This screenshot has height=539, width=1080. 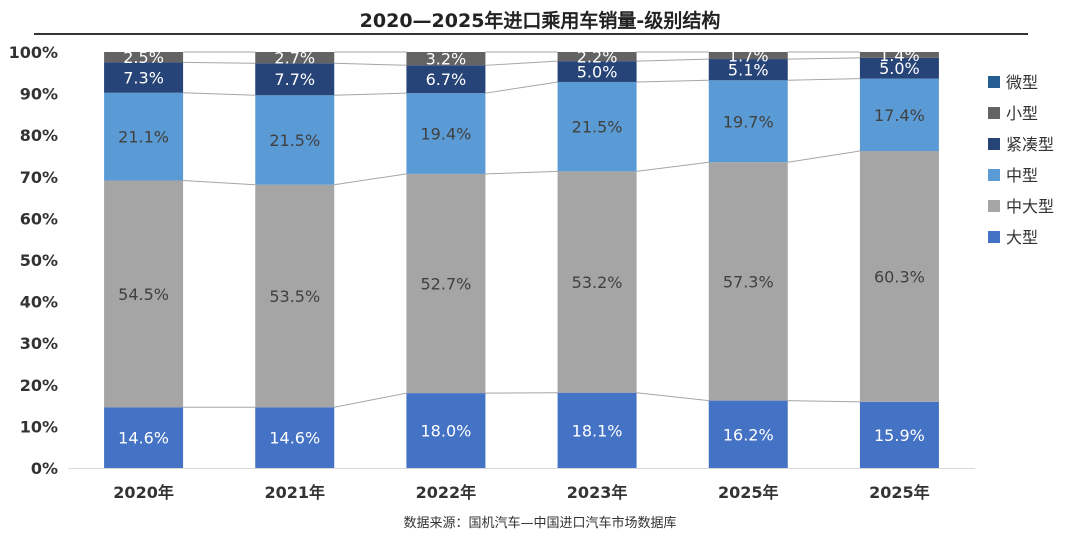 What do you see at coordinates (899, 492) in the screenshot?
I see `x-tick-label: 2025年` at bounding box center [899, 492].